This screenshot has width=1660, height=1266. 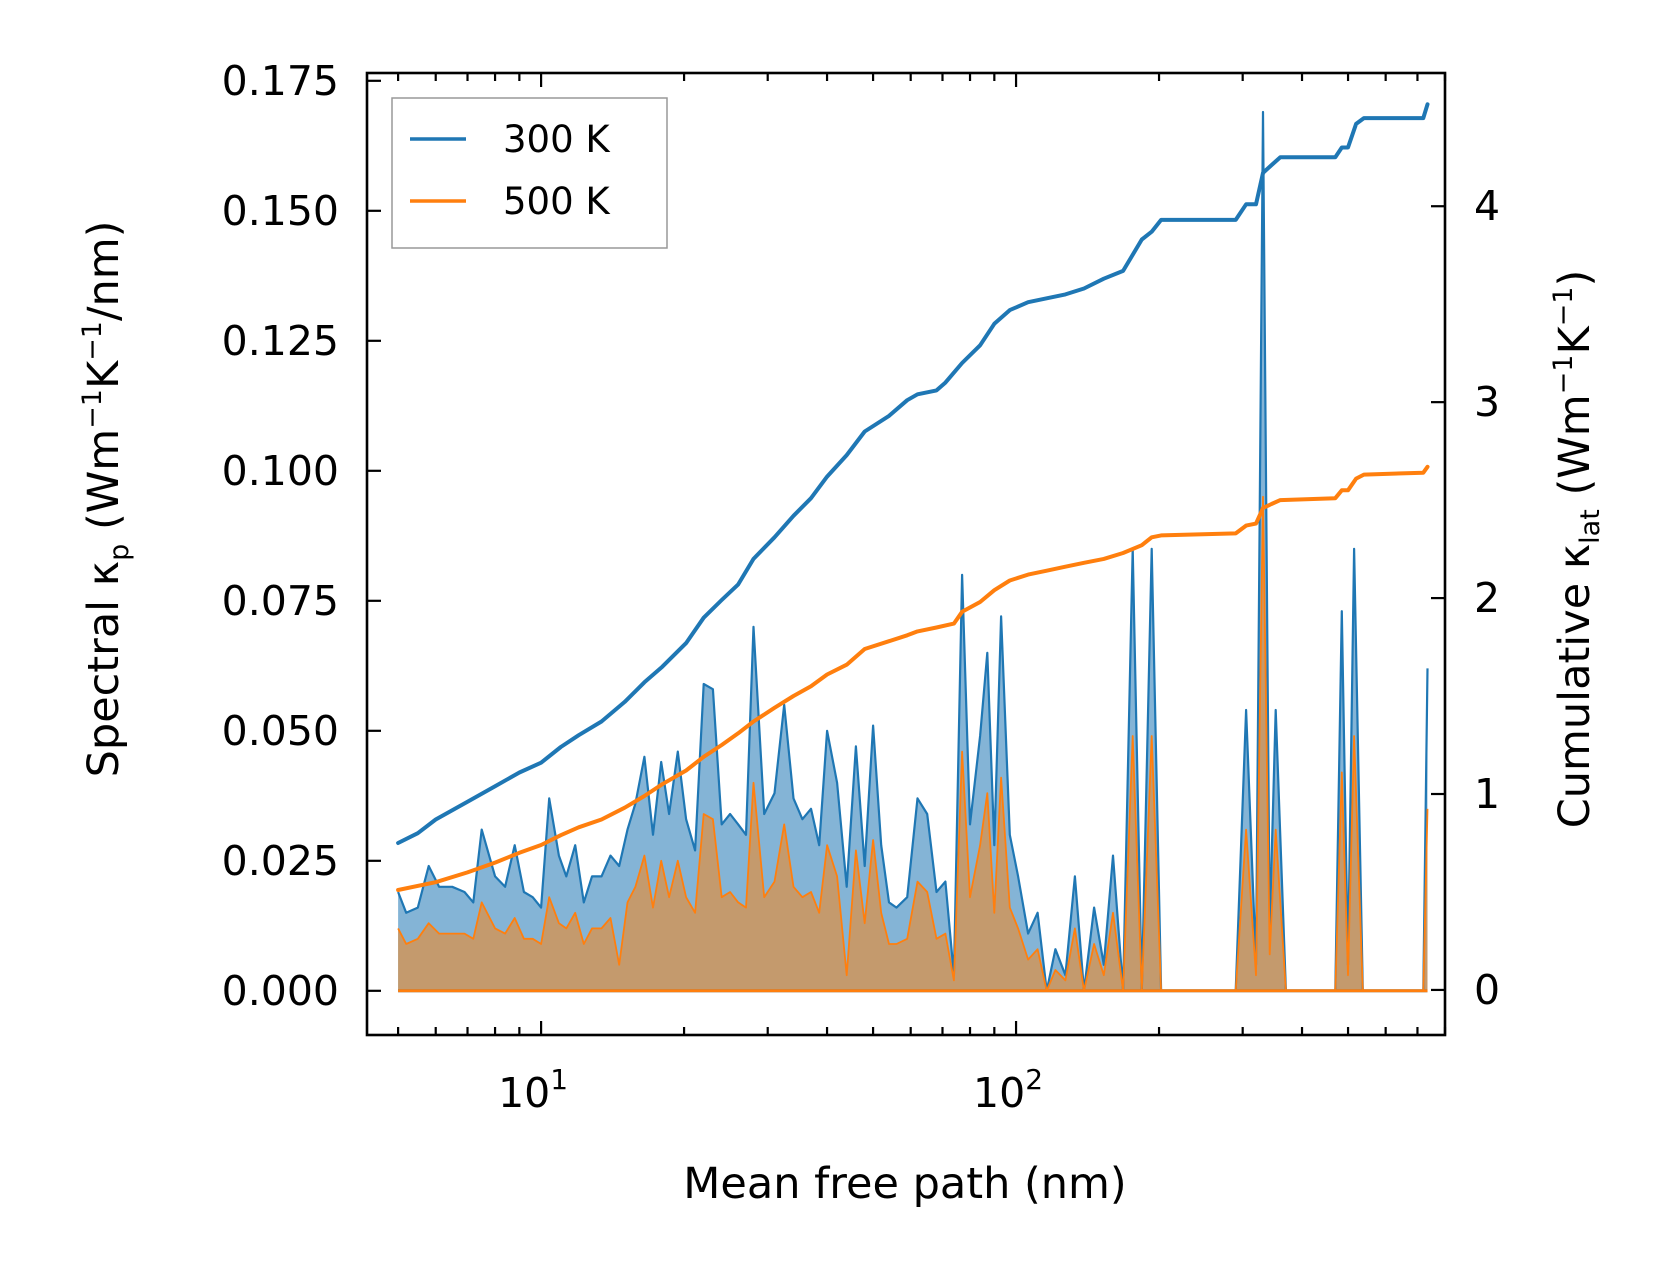 What do you see at coordinates (1487, 990) in the screenshot?
I see `y-right-tick-label: 0` at bounding box center [1487, 990].